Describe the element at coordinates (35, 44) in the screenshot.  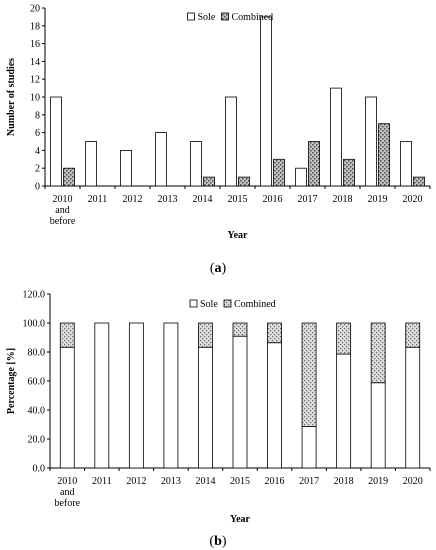
I see `y-tick-label: 16` at that location.